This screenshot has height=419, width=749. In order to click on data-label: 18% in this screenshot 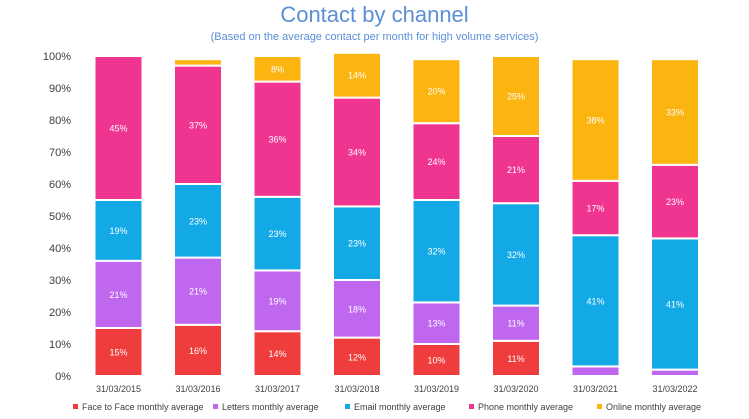, I will do `click(357, 309)`.